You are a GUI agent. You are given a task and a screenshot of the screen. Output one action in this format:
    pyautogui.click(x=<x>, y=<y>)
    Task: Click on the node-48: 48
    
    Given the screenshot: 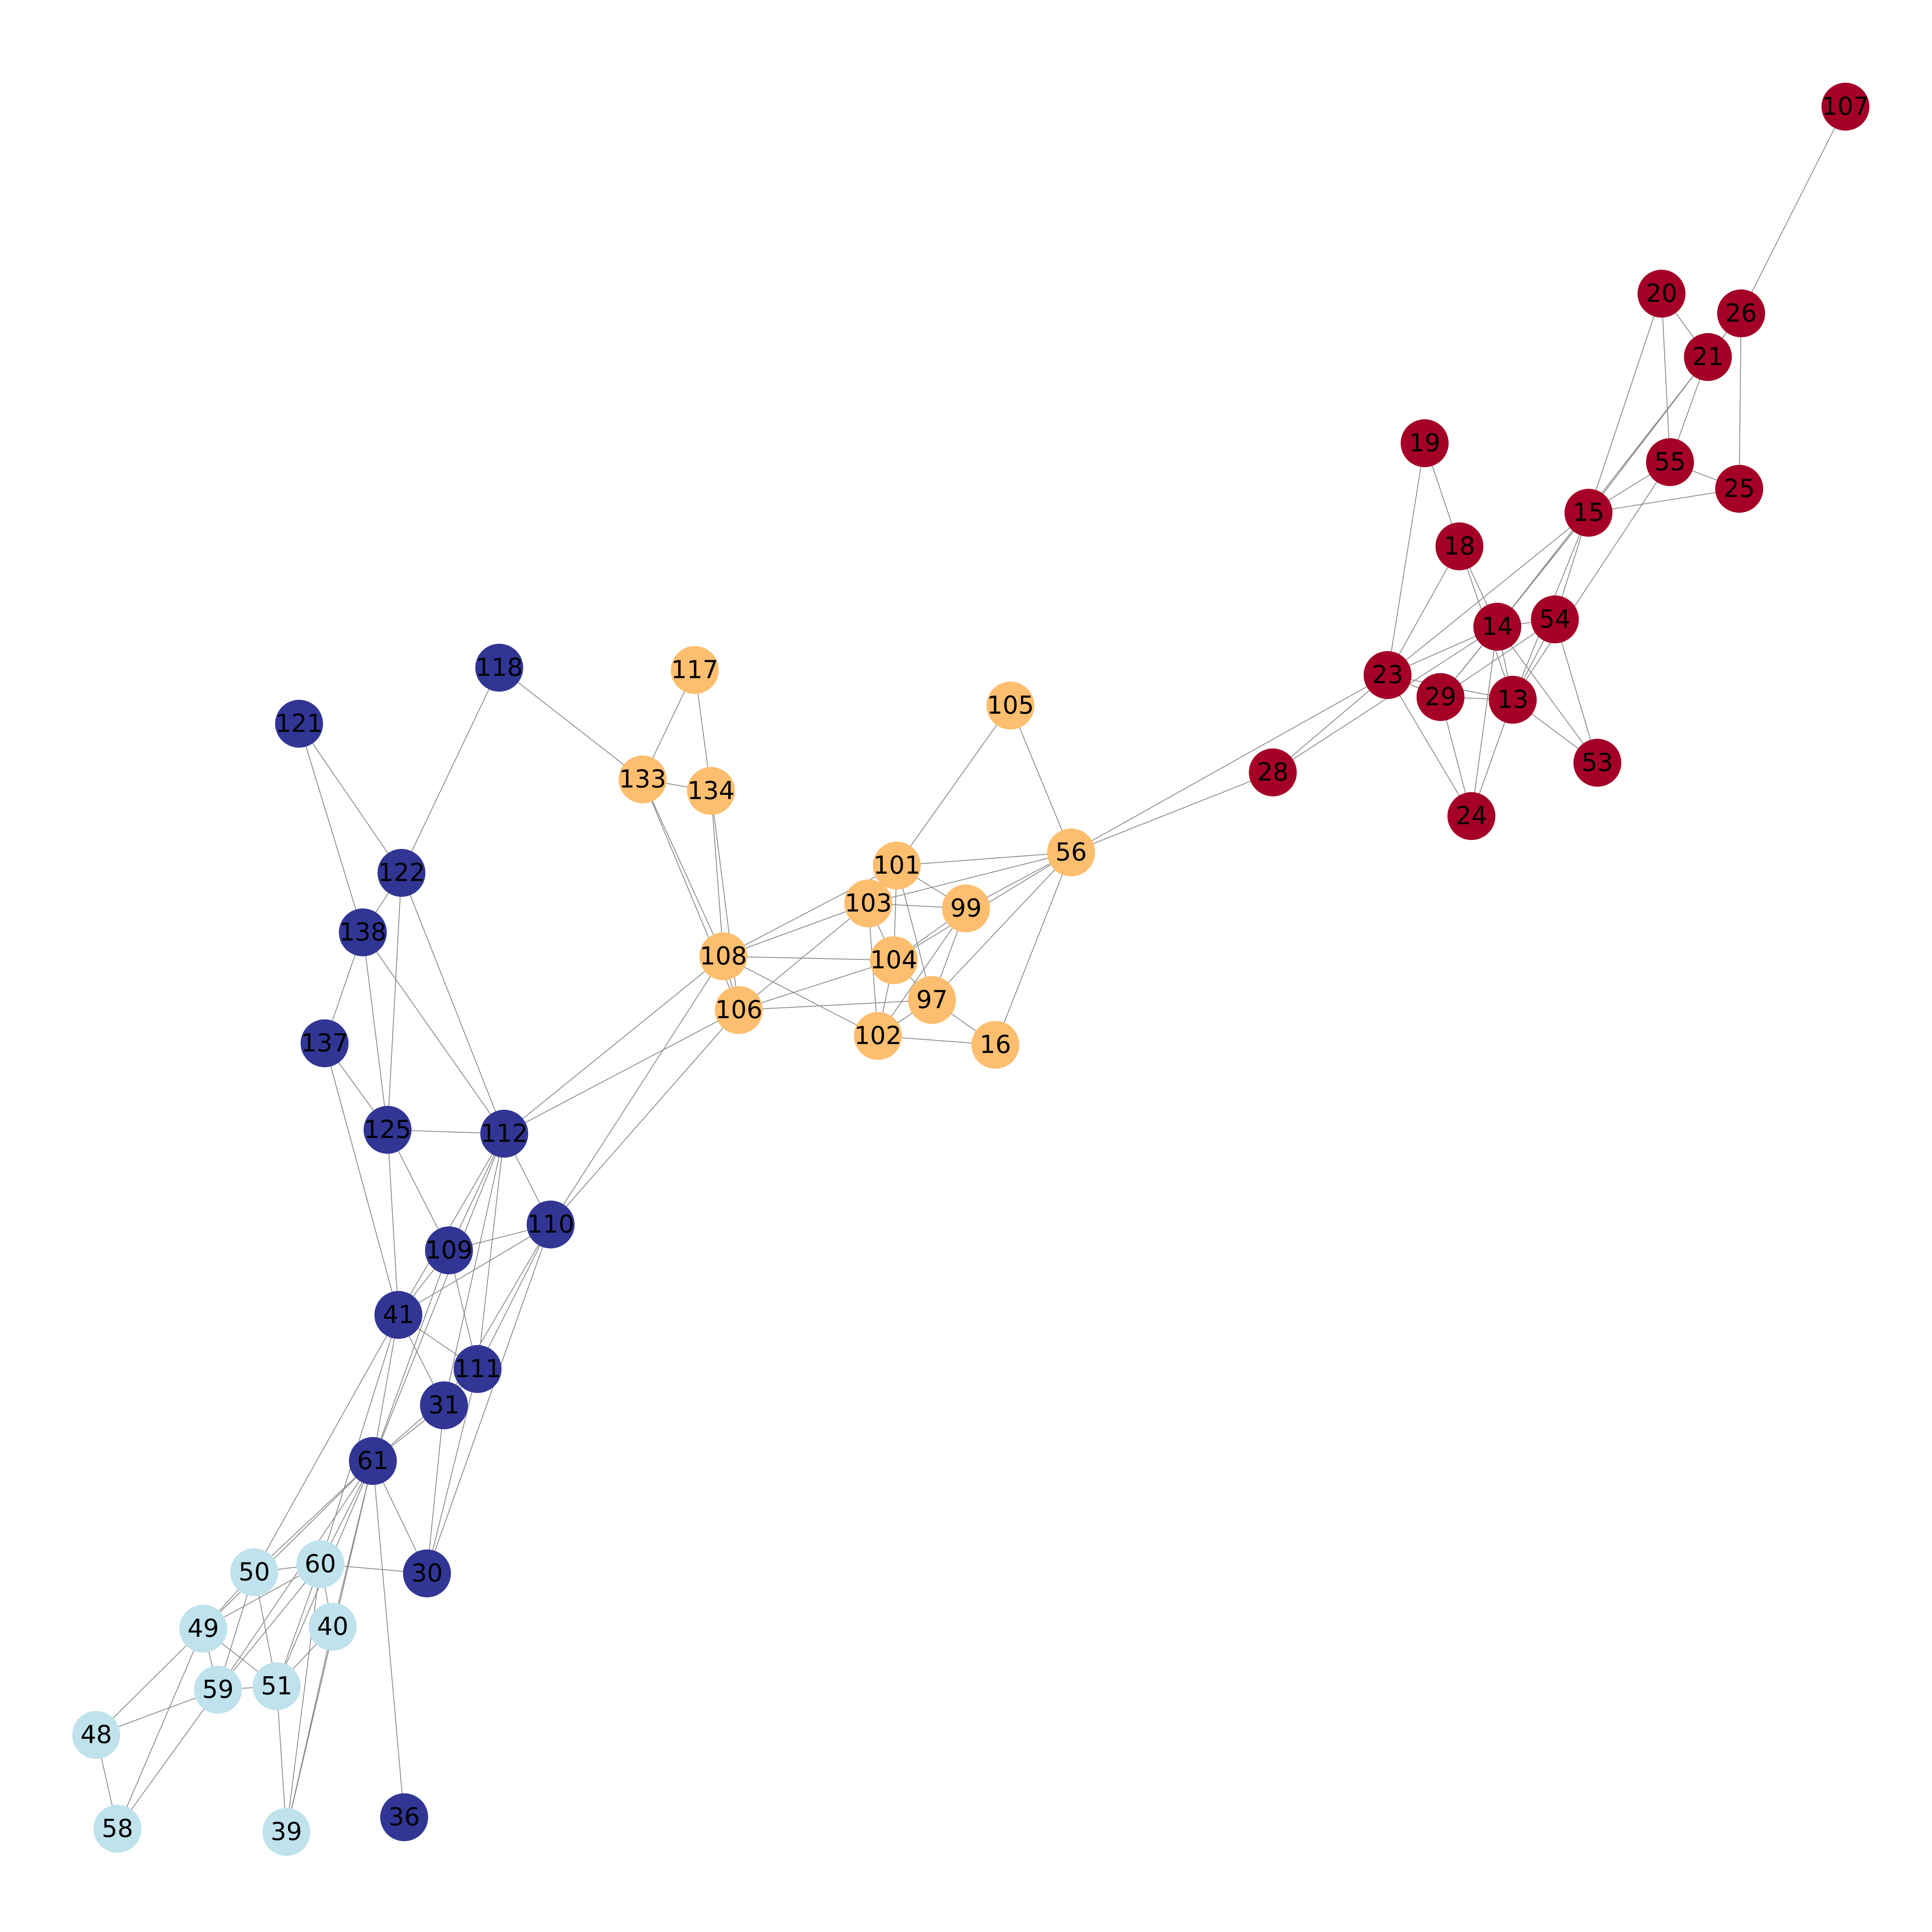 What is the action you would take?
    pyautogui.click(x=96, y=1735)
    